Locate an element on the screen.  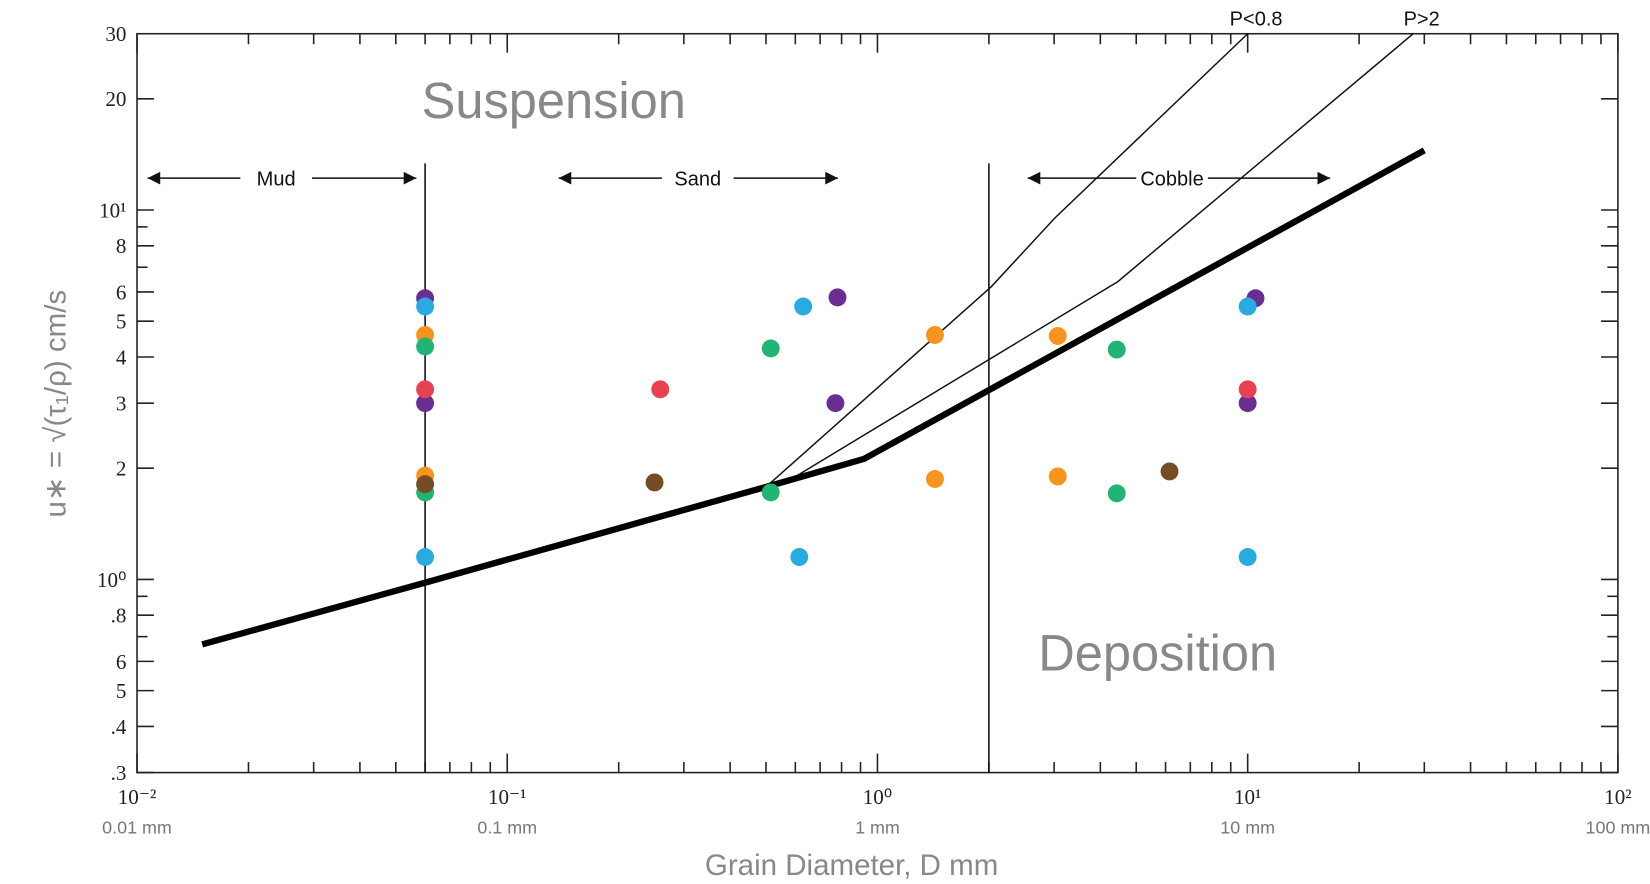
y-tick-label: 10⁰ is located at coordinates (112, 580).